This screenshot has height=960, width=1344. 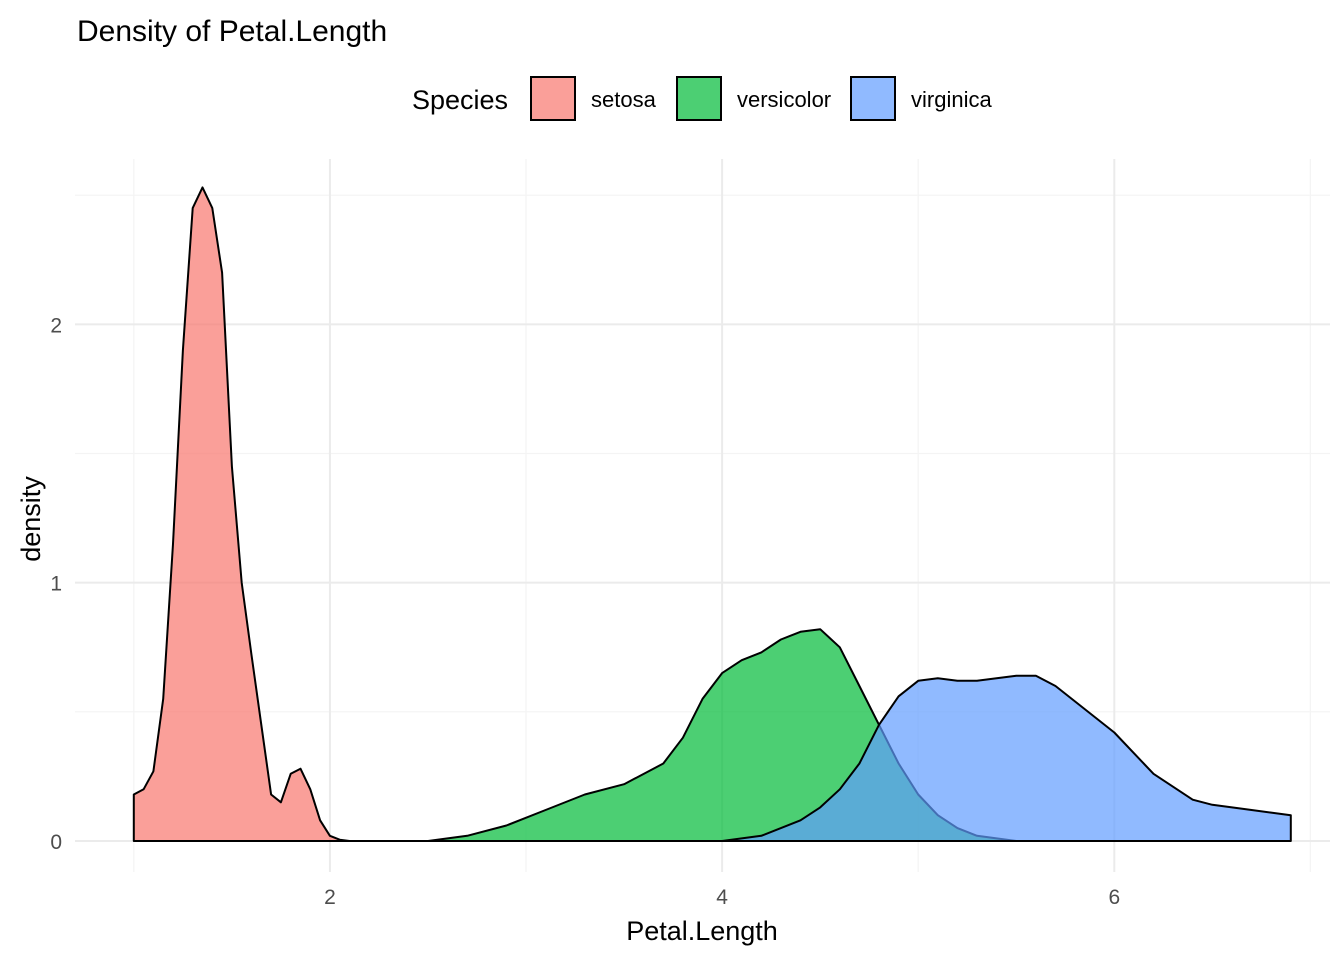 I want to click on y-axis-tick-labels: 0 1 2, so click(x=56, y=584).